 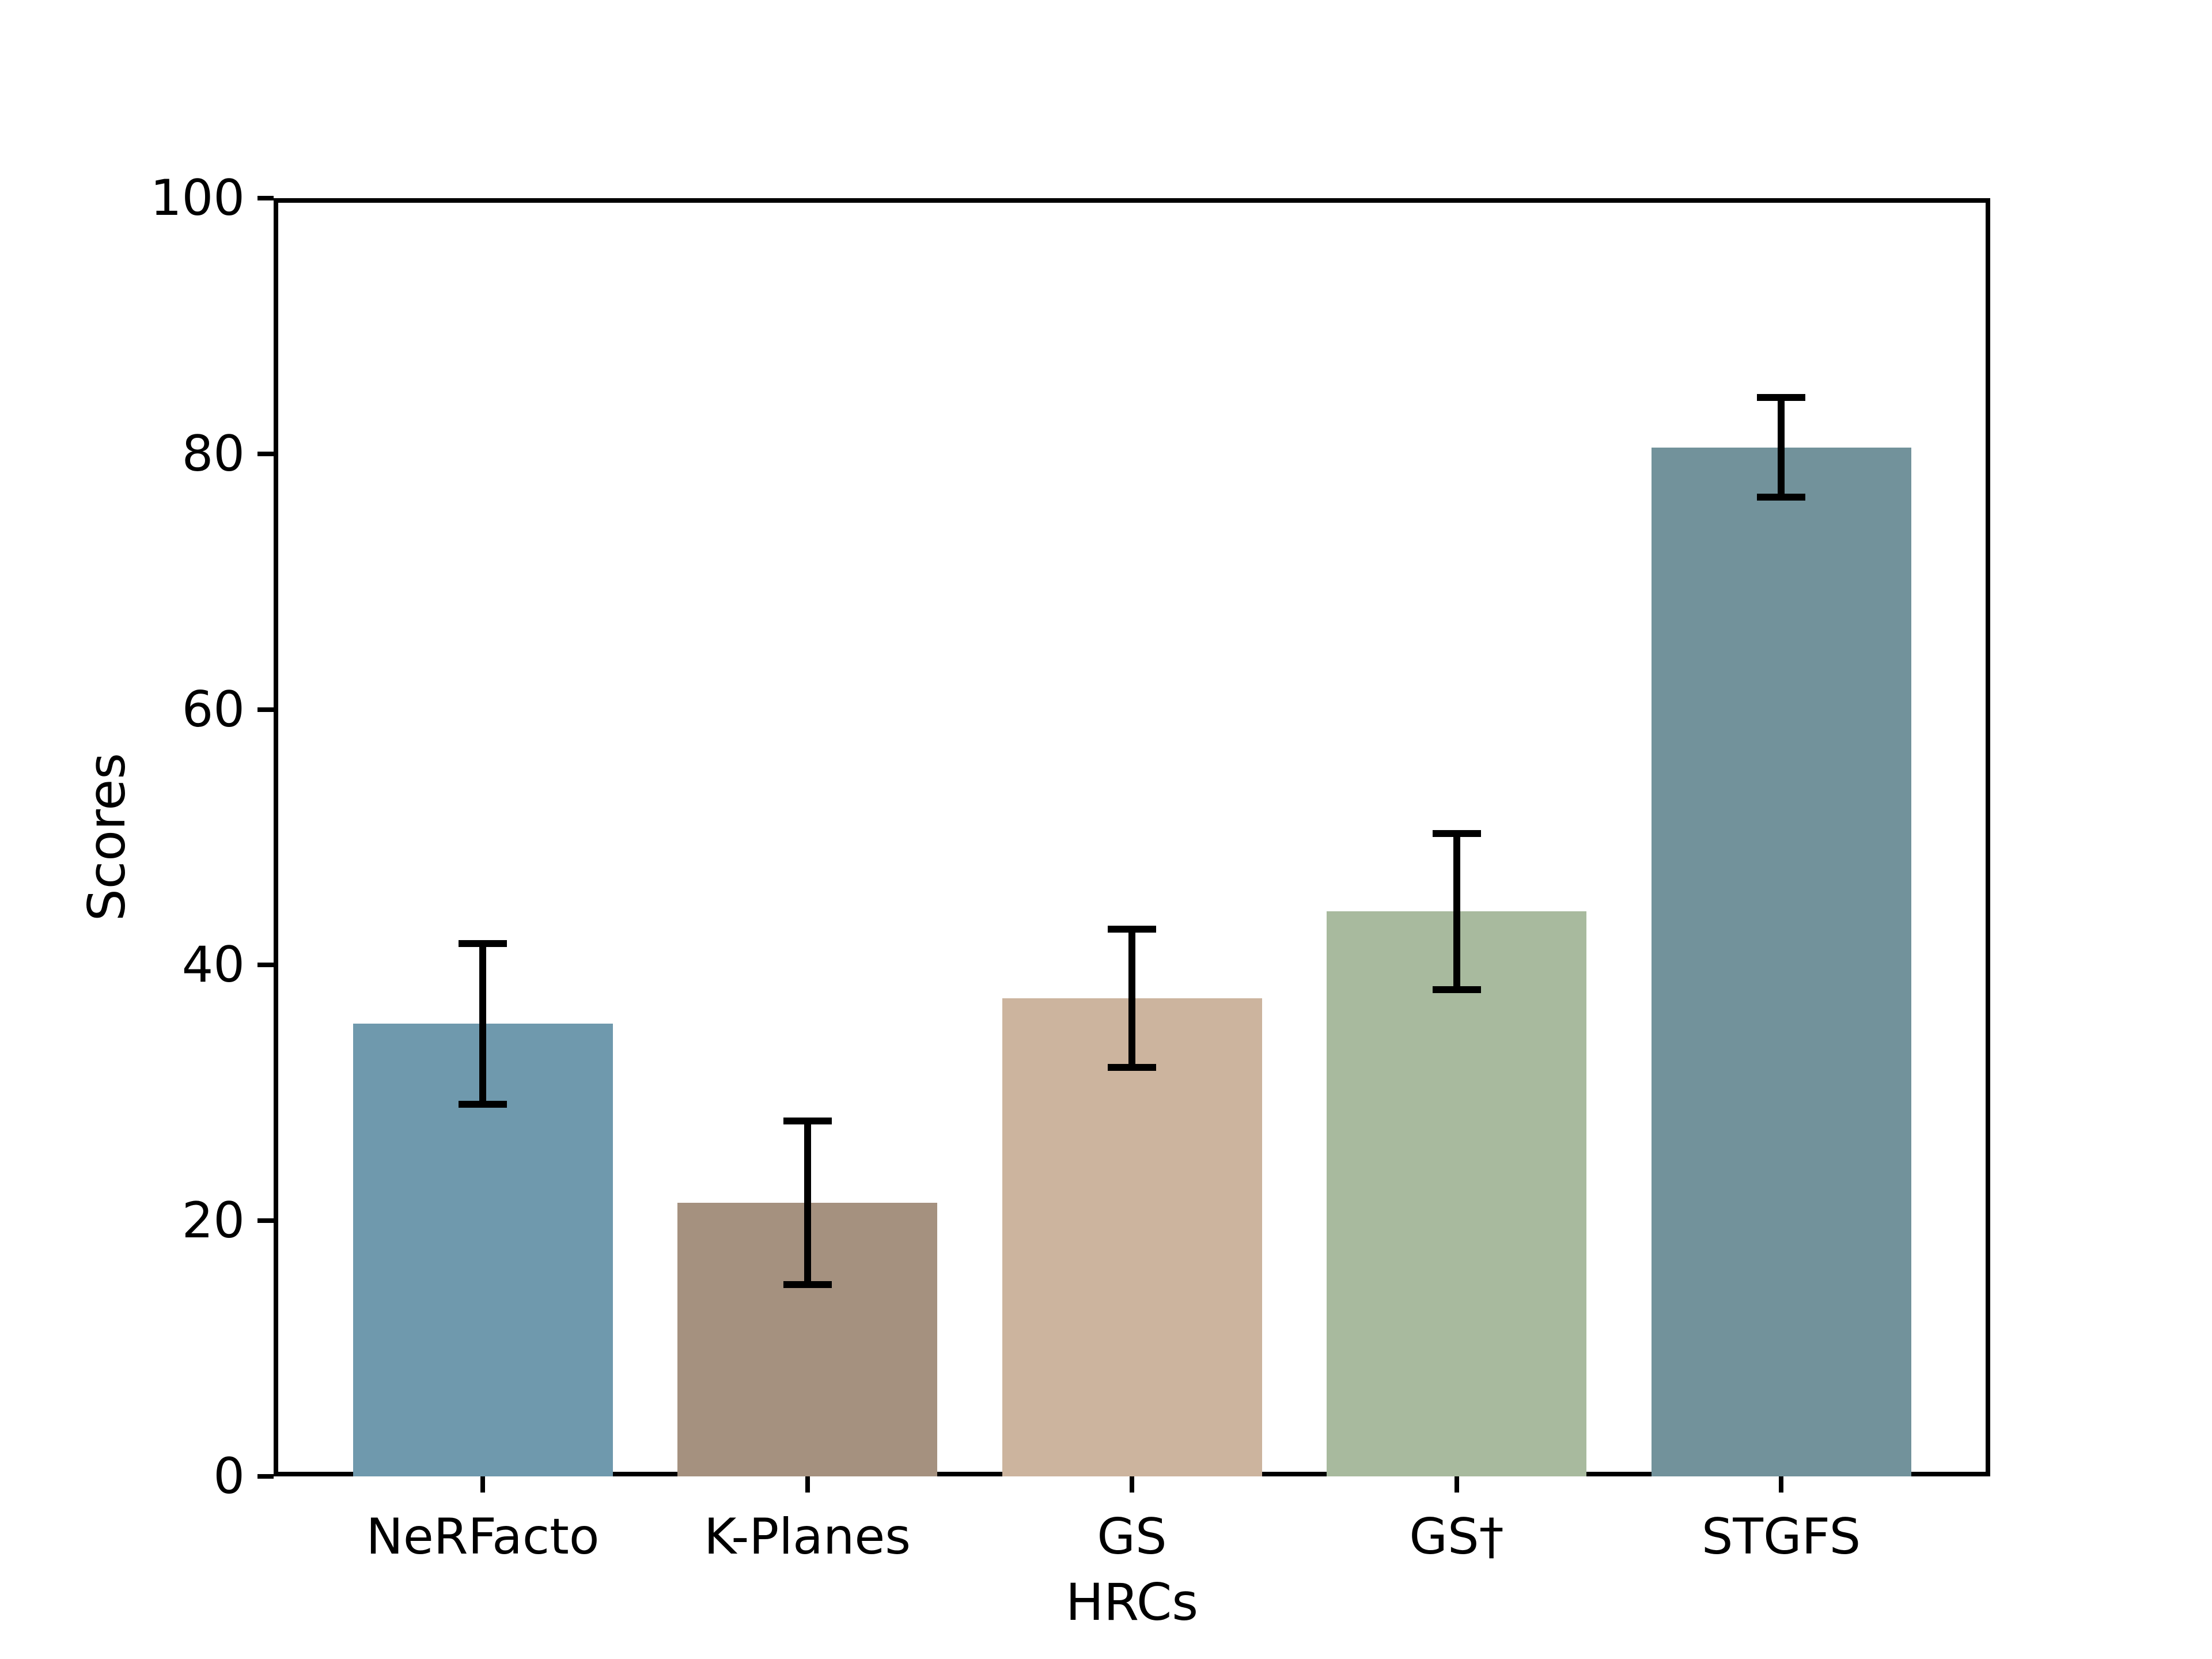 What do you see at coordinates (483, 943) in the screenshot?
I see `error-cap-top-nerfacto` at bounding box center [483, 943].